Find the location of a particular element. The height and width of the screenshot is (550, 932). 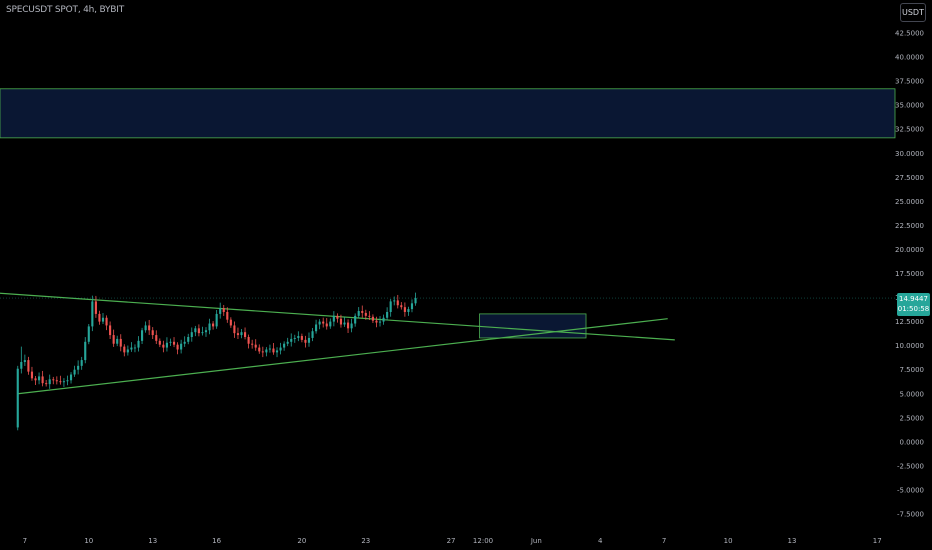

x-tick-label: Jun is located at coordinates (536, 541).